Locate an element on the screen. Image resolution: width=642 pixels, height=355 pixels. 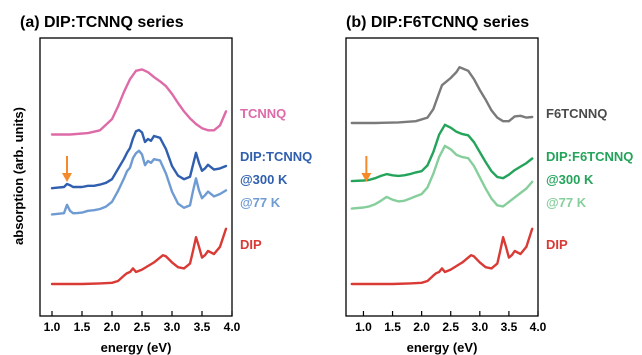
panel-a-x-axis-label: energy (eV) is located at coordinates (136, 347).